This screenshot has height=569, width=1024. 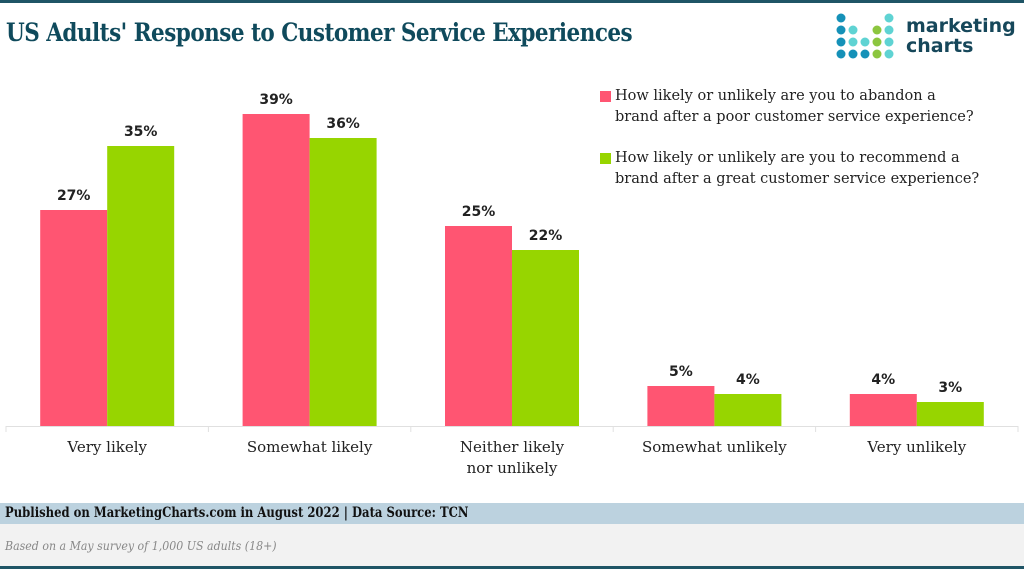 What do you see at coordinates (681, 372) in the screenshot?
I see `data-label: 5%` at bounding box center [681, 372].